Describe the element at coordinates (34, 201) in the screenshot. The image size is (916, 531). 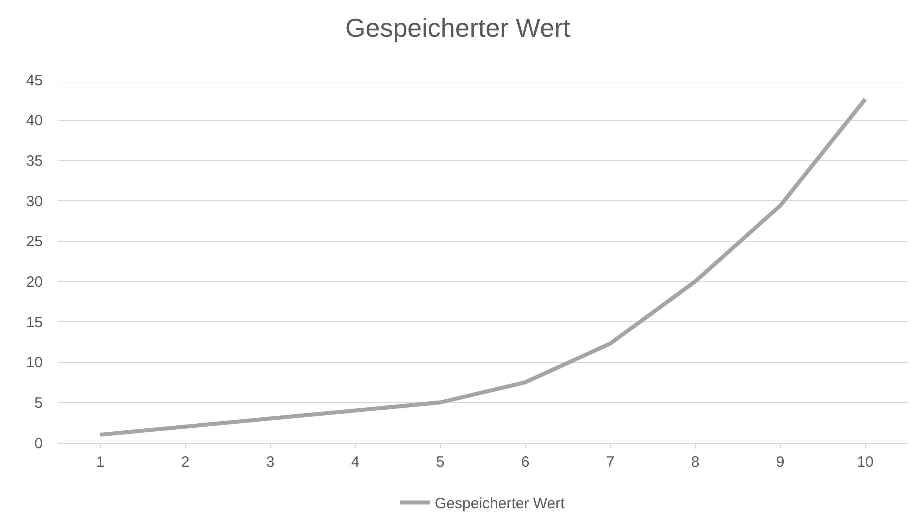
I see `y-tick-label: 30` at that location.